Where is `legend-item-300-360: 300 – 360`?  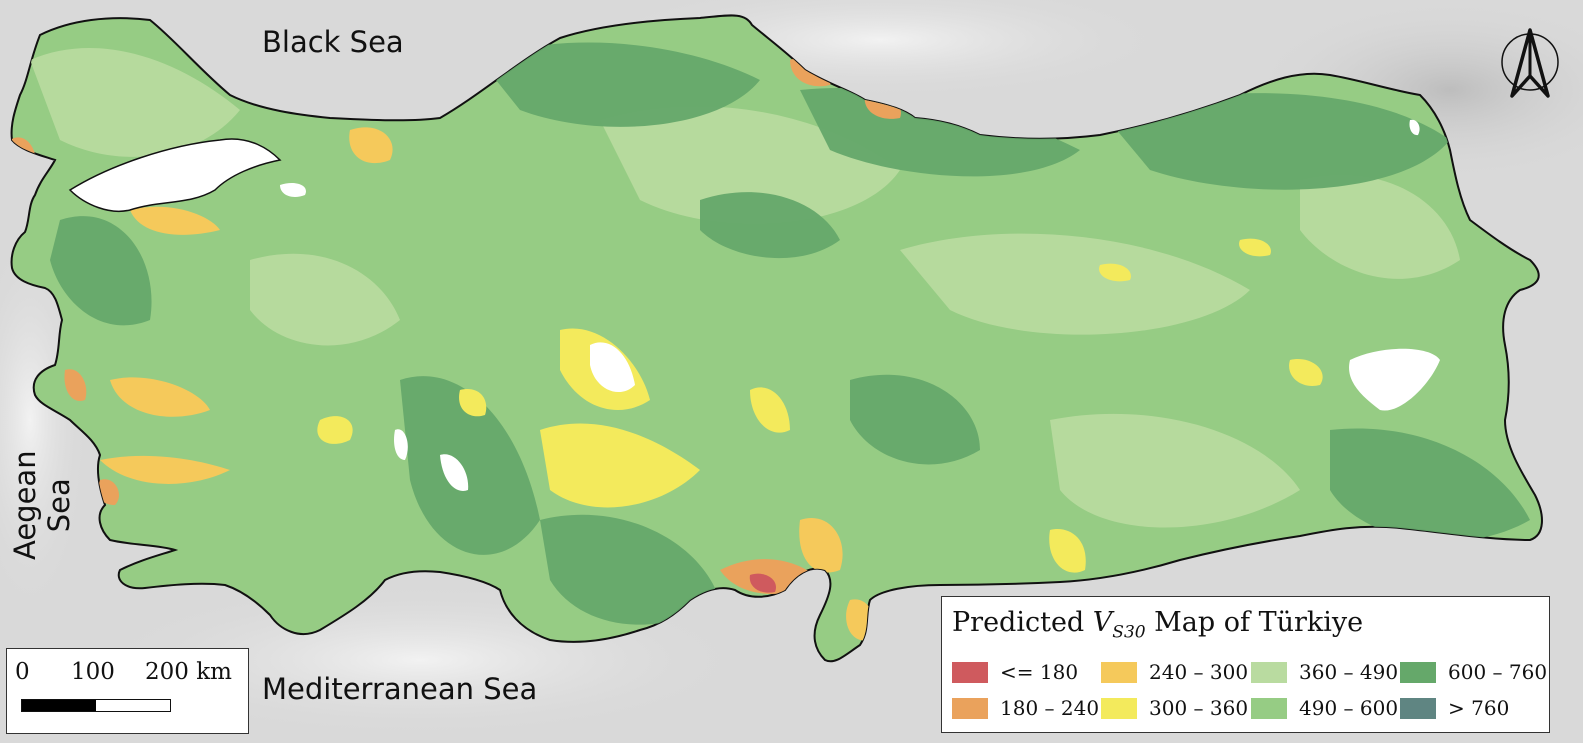
legend-item-300-360: 300 – 360 is located at coordinates (1175, 708).